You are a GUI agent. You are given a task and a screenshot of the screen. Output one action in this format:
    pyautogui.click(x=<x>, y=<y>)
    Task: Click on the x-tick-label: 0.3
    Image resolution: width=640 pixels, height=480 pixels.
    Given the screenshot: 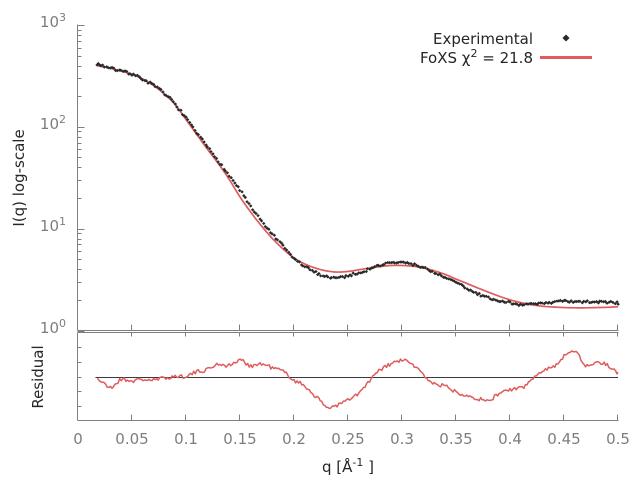 What is the action you would take?
    pyautogui.click(x=402, y=439)
    